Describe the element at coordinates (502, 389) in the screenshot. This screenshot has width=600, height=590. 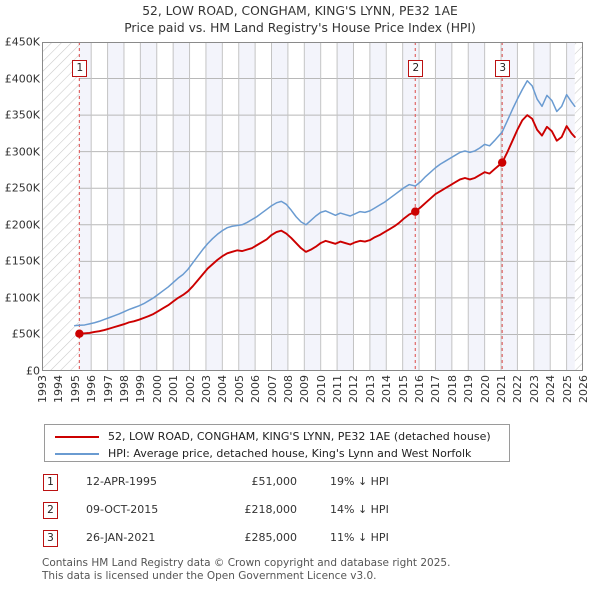
I see `x-tick-label: 2021` at that location.